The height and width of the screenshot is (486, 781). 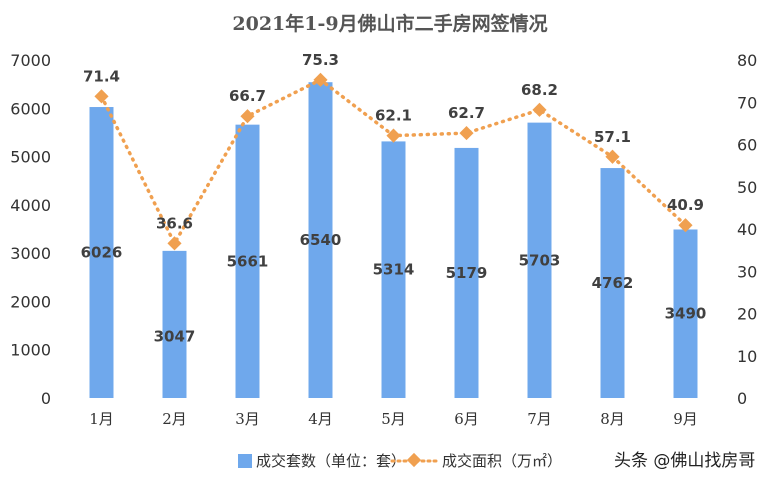 What do you see at coordinates (101, 419) in the screenshot?
I see `x-axis-category-label: 1月` at bounding box center [101, 419].